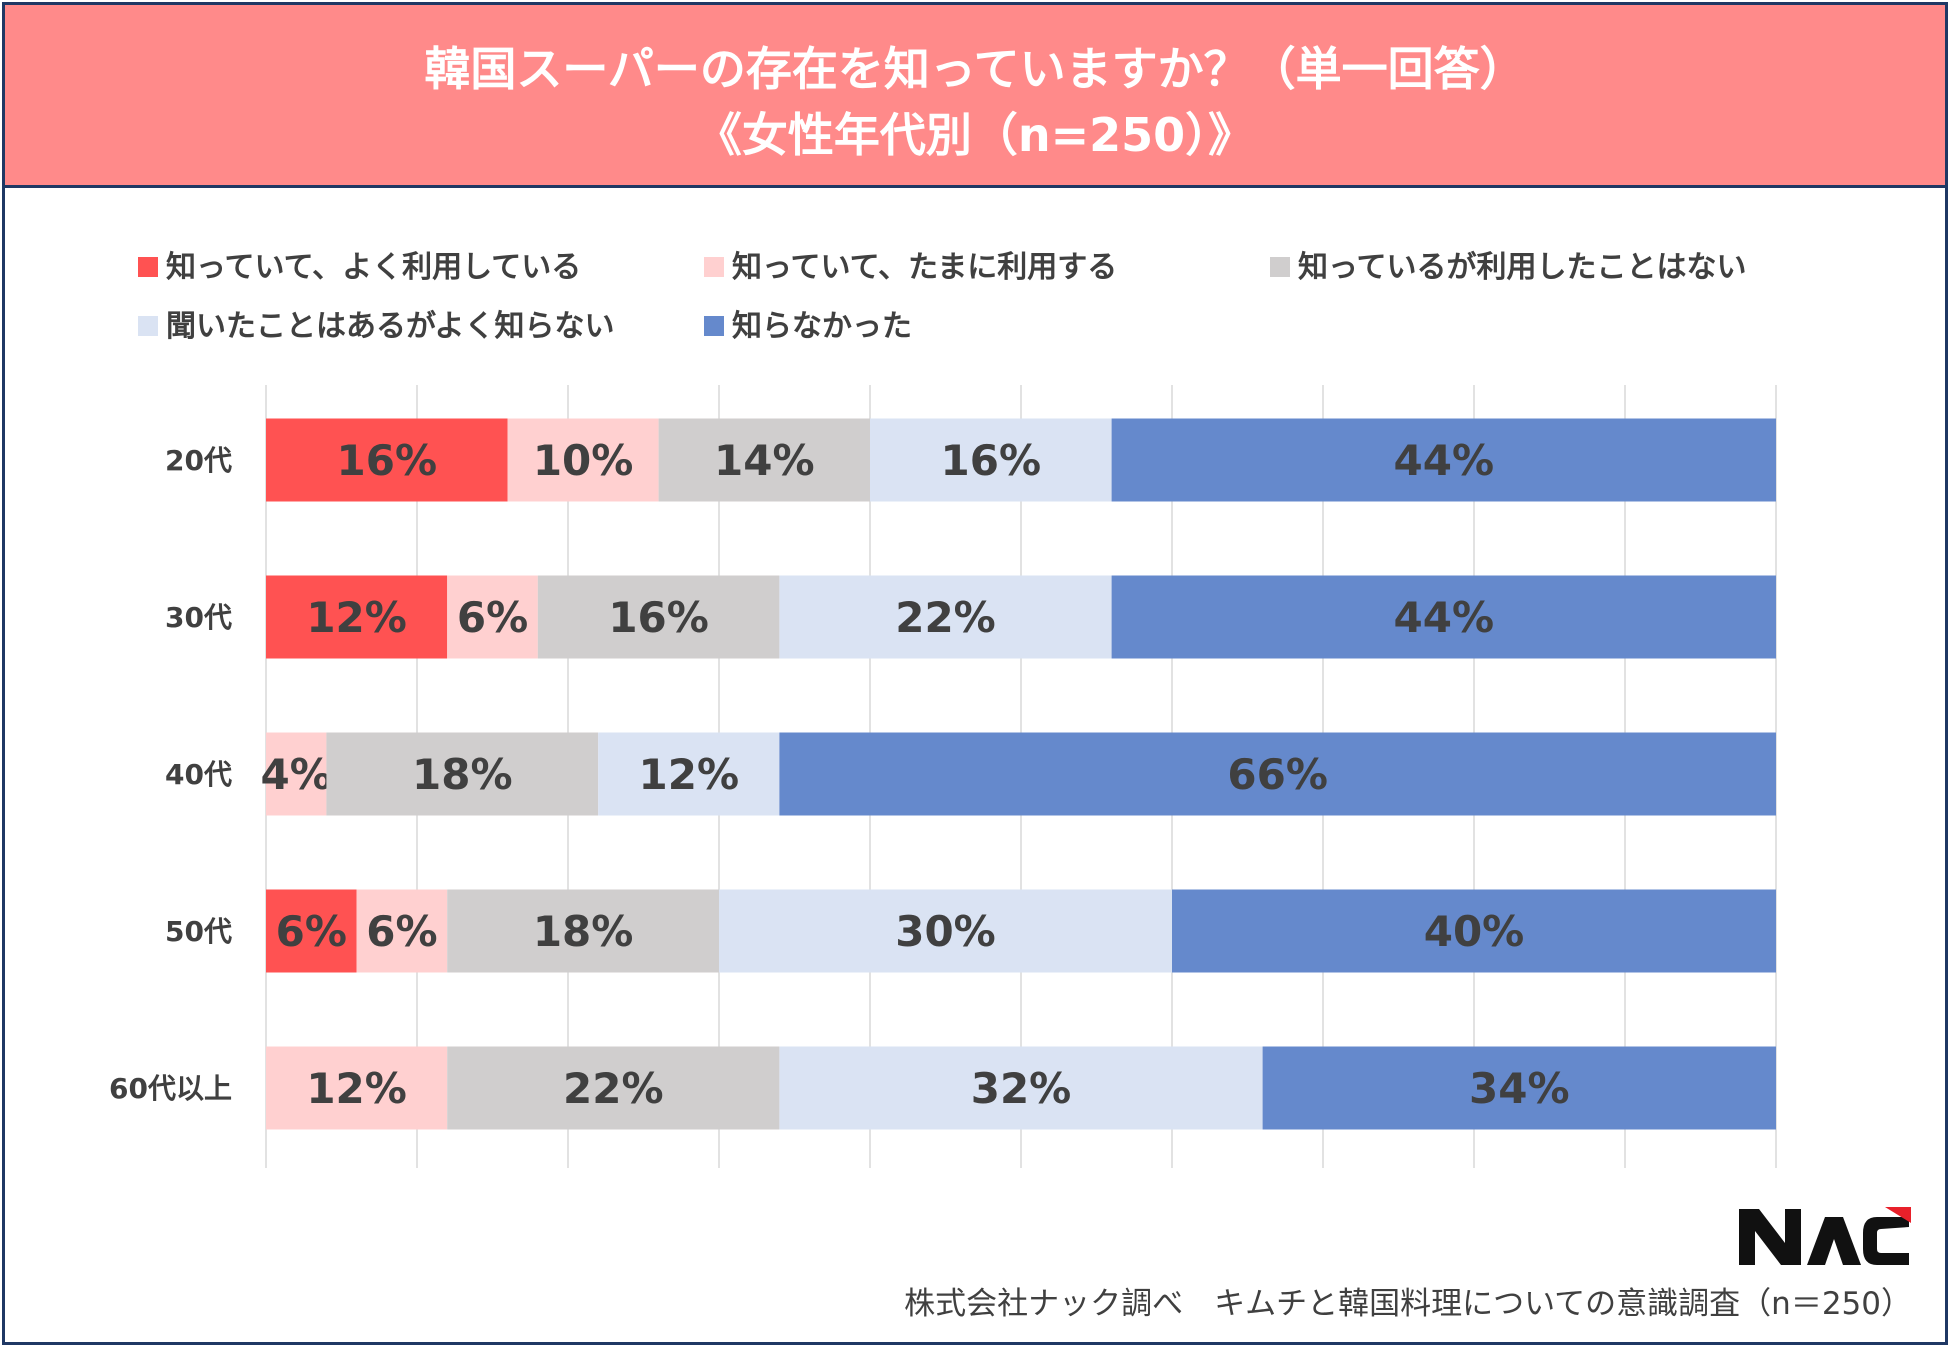 The width and height of the screenshot is (1950, 1347). I want to click on legend-item: 知っていて、よく利用している, so click(359, 268).